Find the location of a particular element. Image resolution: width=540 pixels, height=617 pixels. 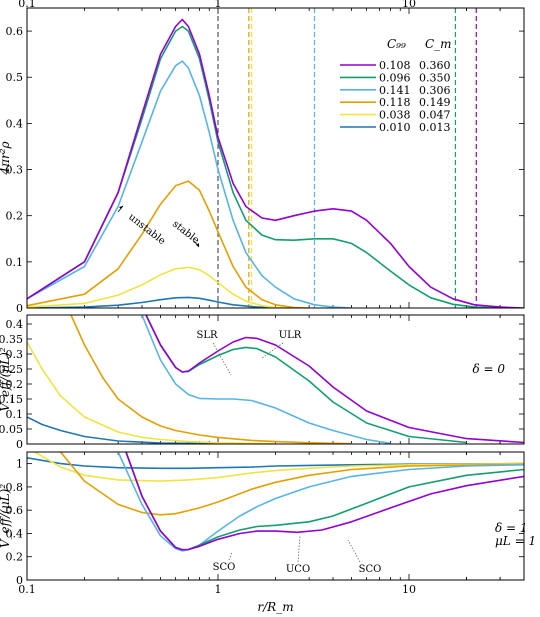

y-tick-label: 0.5 is located at coordinates (15, 77).